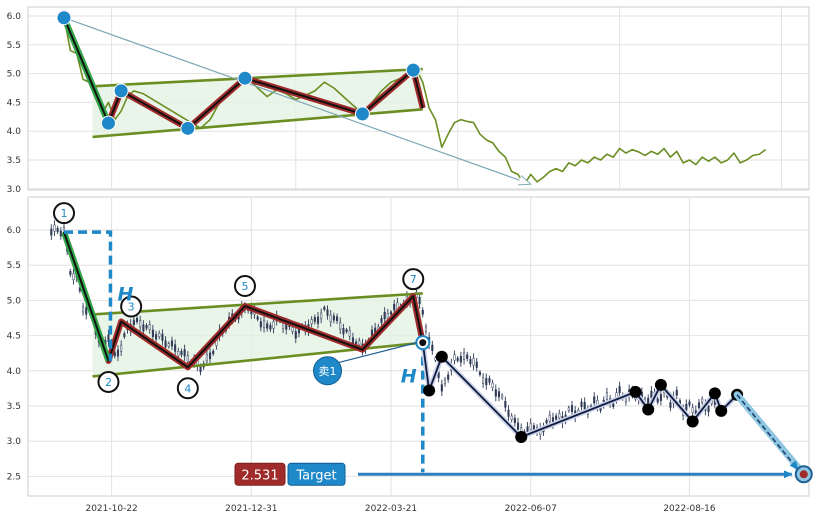 Image resolution: width=816 pixels, height=520 pixels. Describe the element at coordinates (14, 301) in the screenshot. I see `bottom-y-tick-label: 5.0` at that location.